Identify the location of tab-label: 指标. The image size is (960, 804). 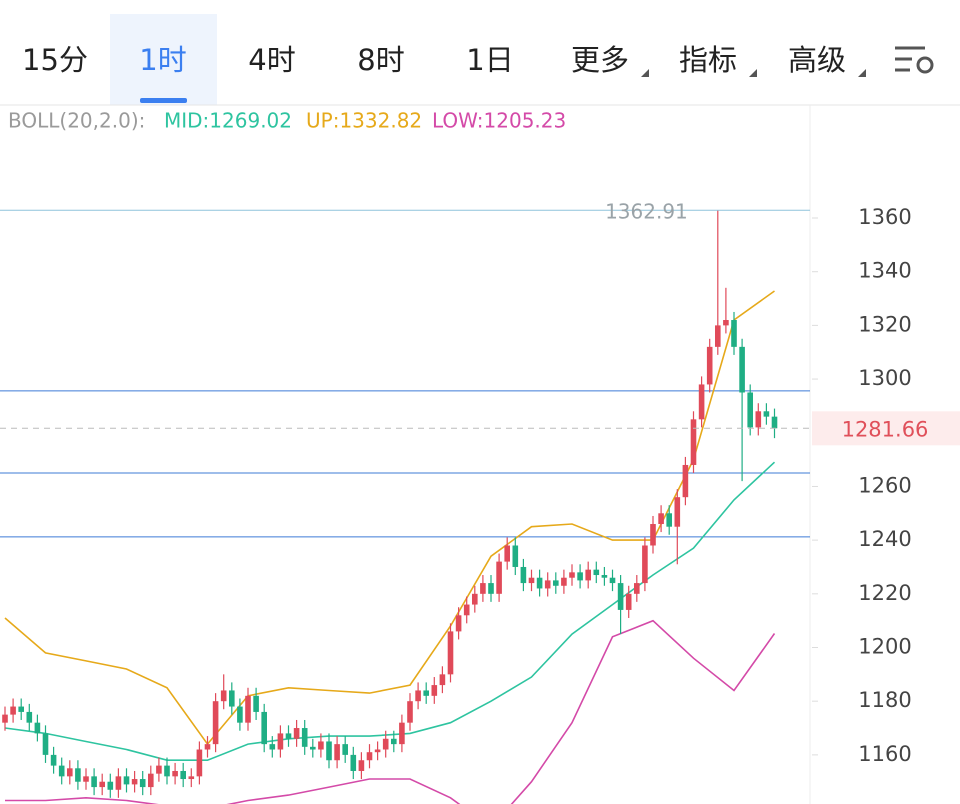
(708, 60).